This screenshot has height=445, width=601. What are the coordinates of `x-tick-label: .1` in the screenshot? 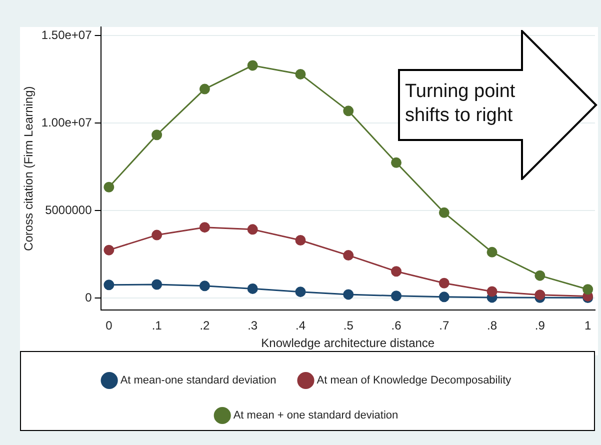 It's located at (157, 325).